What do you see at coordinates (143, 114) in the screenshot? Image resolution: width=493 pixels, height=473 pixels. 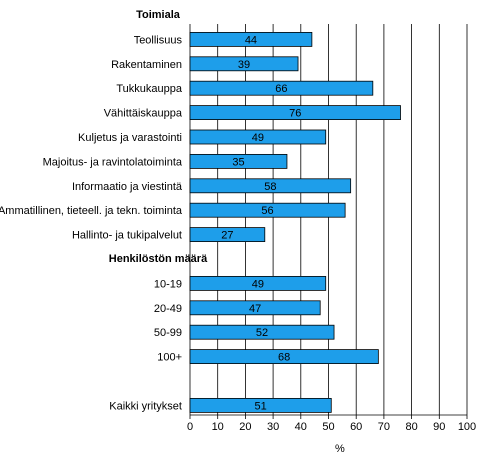 I see `category-label: Vähittäiskauppa` at bounding box center [143, 114].